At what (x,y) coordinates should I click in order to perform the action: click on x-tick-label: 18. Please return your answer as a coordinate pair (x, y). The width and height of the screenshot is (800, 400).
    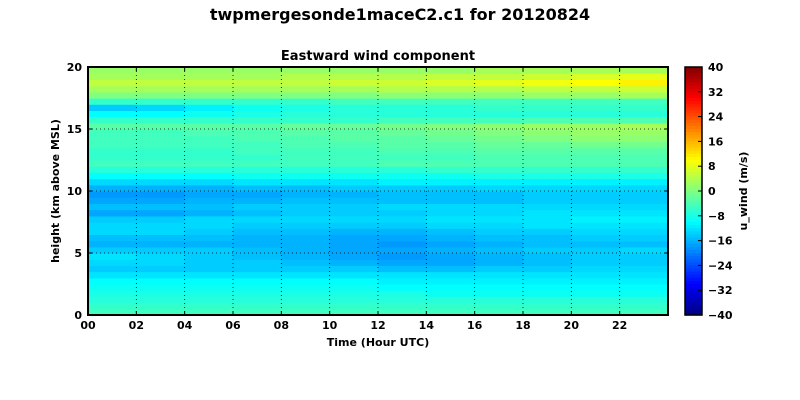
    Looking at the image, I should click on (522, 325).